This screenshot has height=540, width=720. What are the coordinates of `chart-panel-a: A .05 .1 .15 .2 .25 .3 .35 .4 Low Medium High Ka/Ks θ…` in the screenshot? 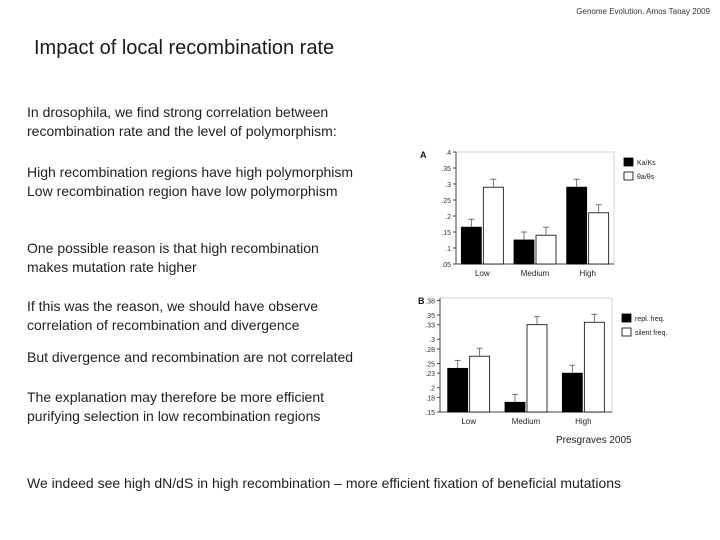 It's located at (538, 214).